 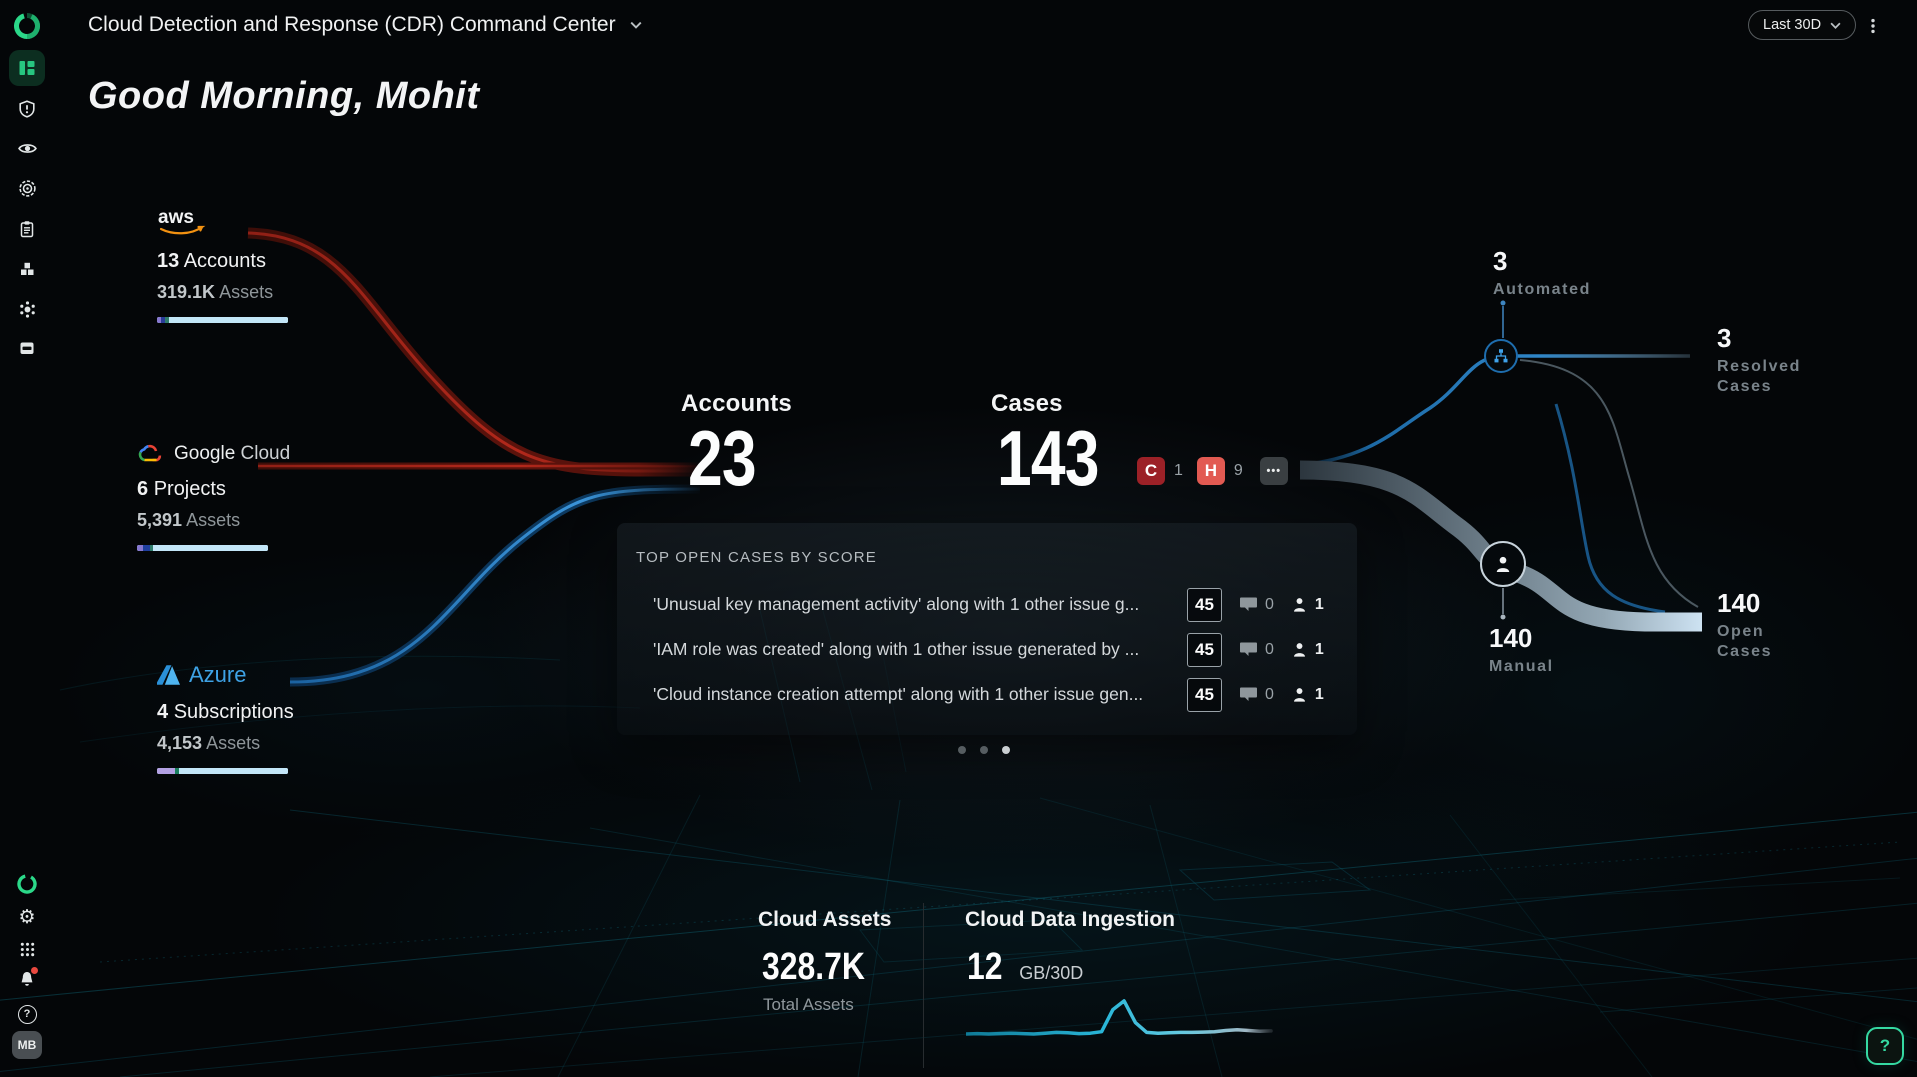 I want to click on time-range-label: Last 30D, so click(x=1792, y=25).